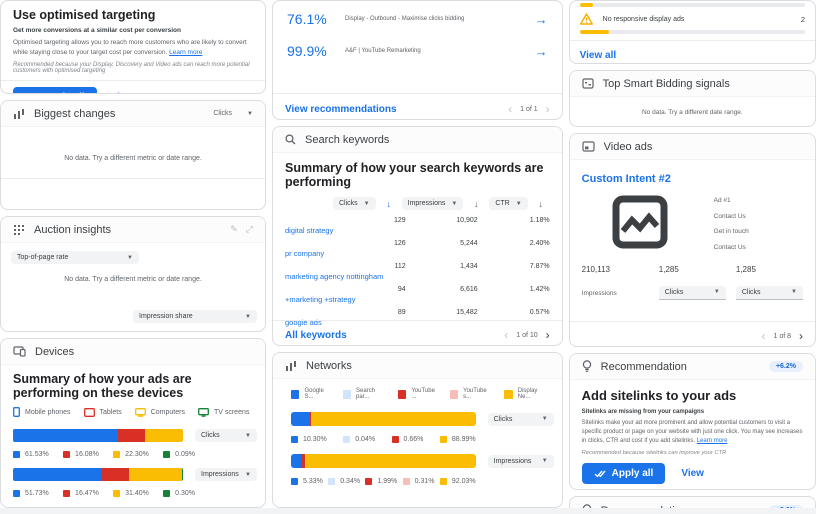  What do you see at coordinates (388, 203) in the screenshot?
I see `sort-descending-icon: ↓` at bounding box center [388, 203].